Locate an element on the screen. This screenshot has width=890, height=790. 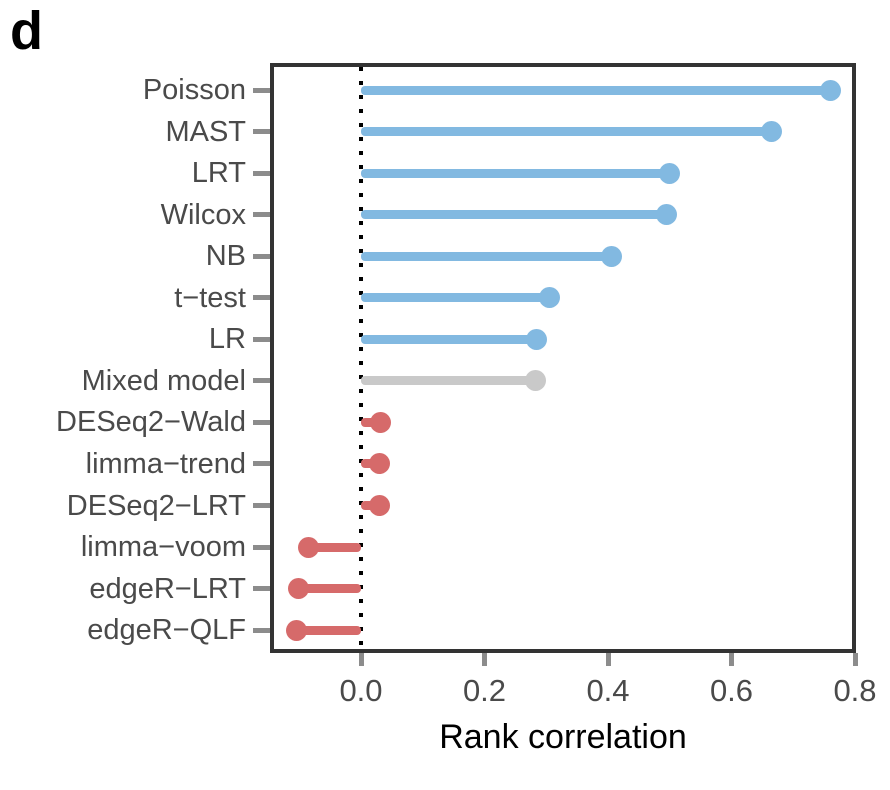
y-axis-label: edgeR−LRT is located at coordinates (167, 588).